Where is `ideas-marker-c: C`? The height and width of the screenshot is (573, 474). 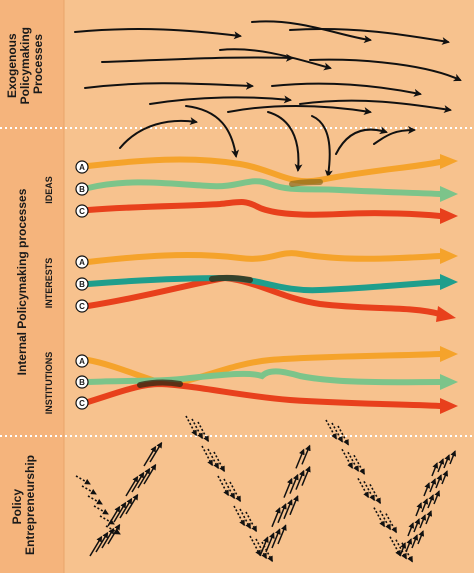
ideas-marker-c: C is located at coordinates (82, 211).